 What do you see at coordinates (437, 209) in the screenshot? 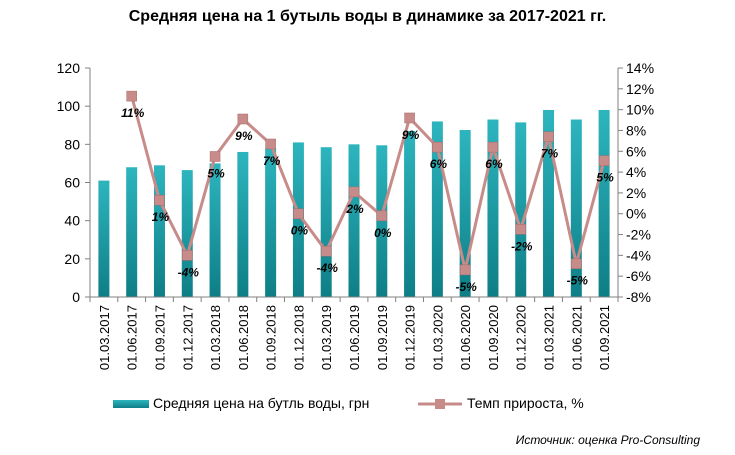
I see `bar-01.03.2020` at bounding box center [437, 209].